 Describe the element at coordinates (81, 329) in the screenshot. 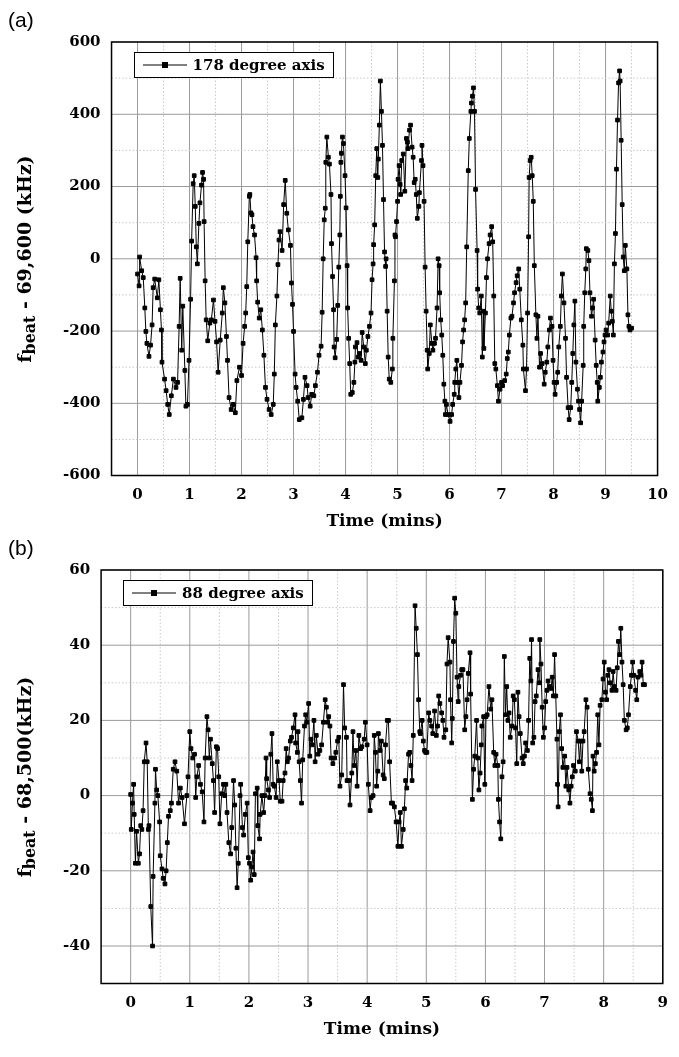

I see `y-tick-label: -200` at that location.